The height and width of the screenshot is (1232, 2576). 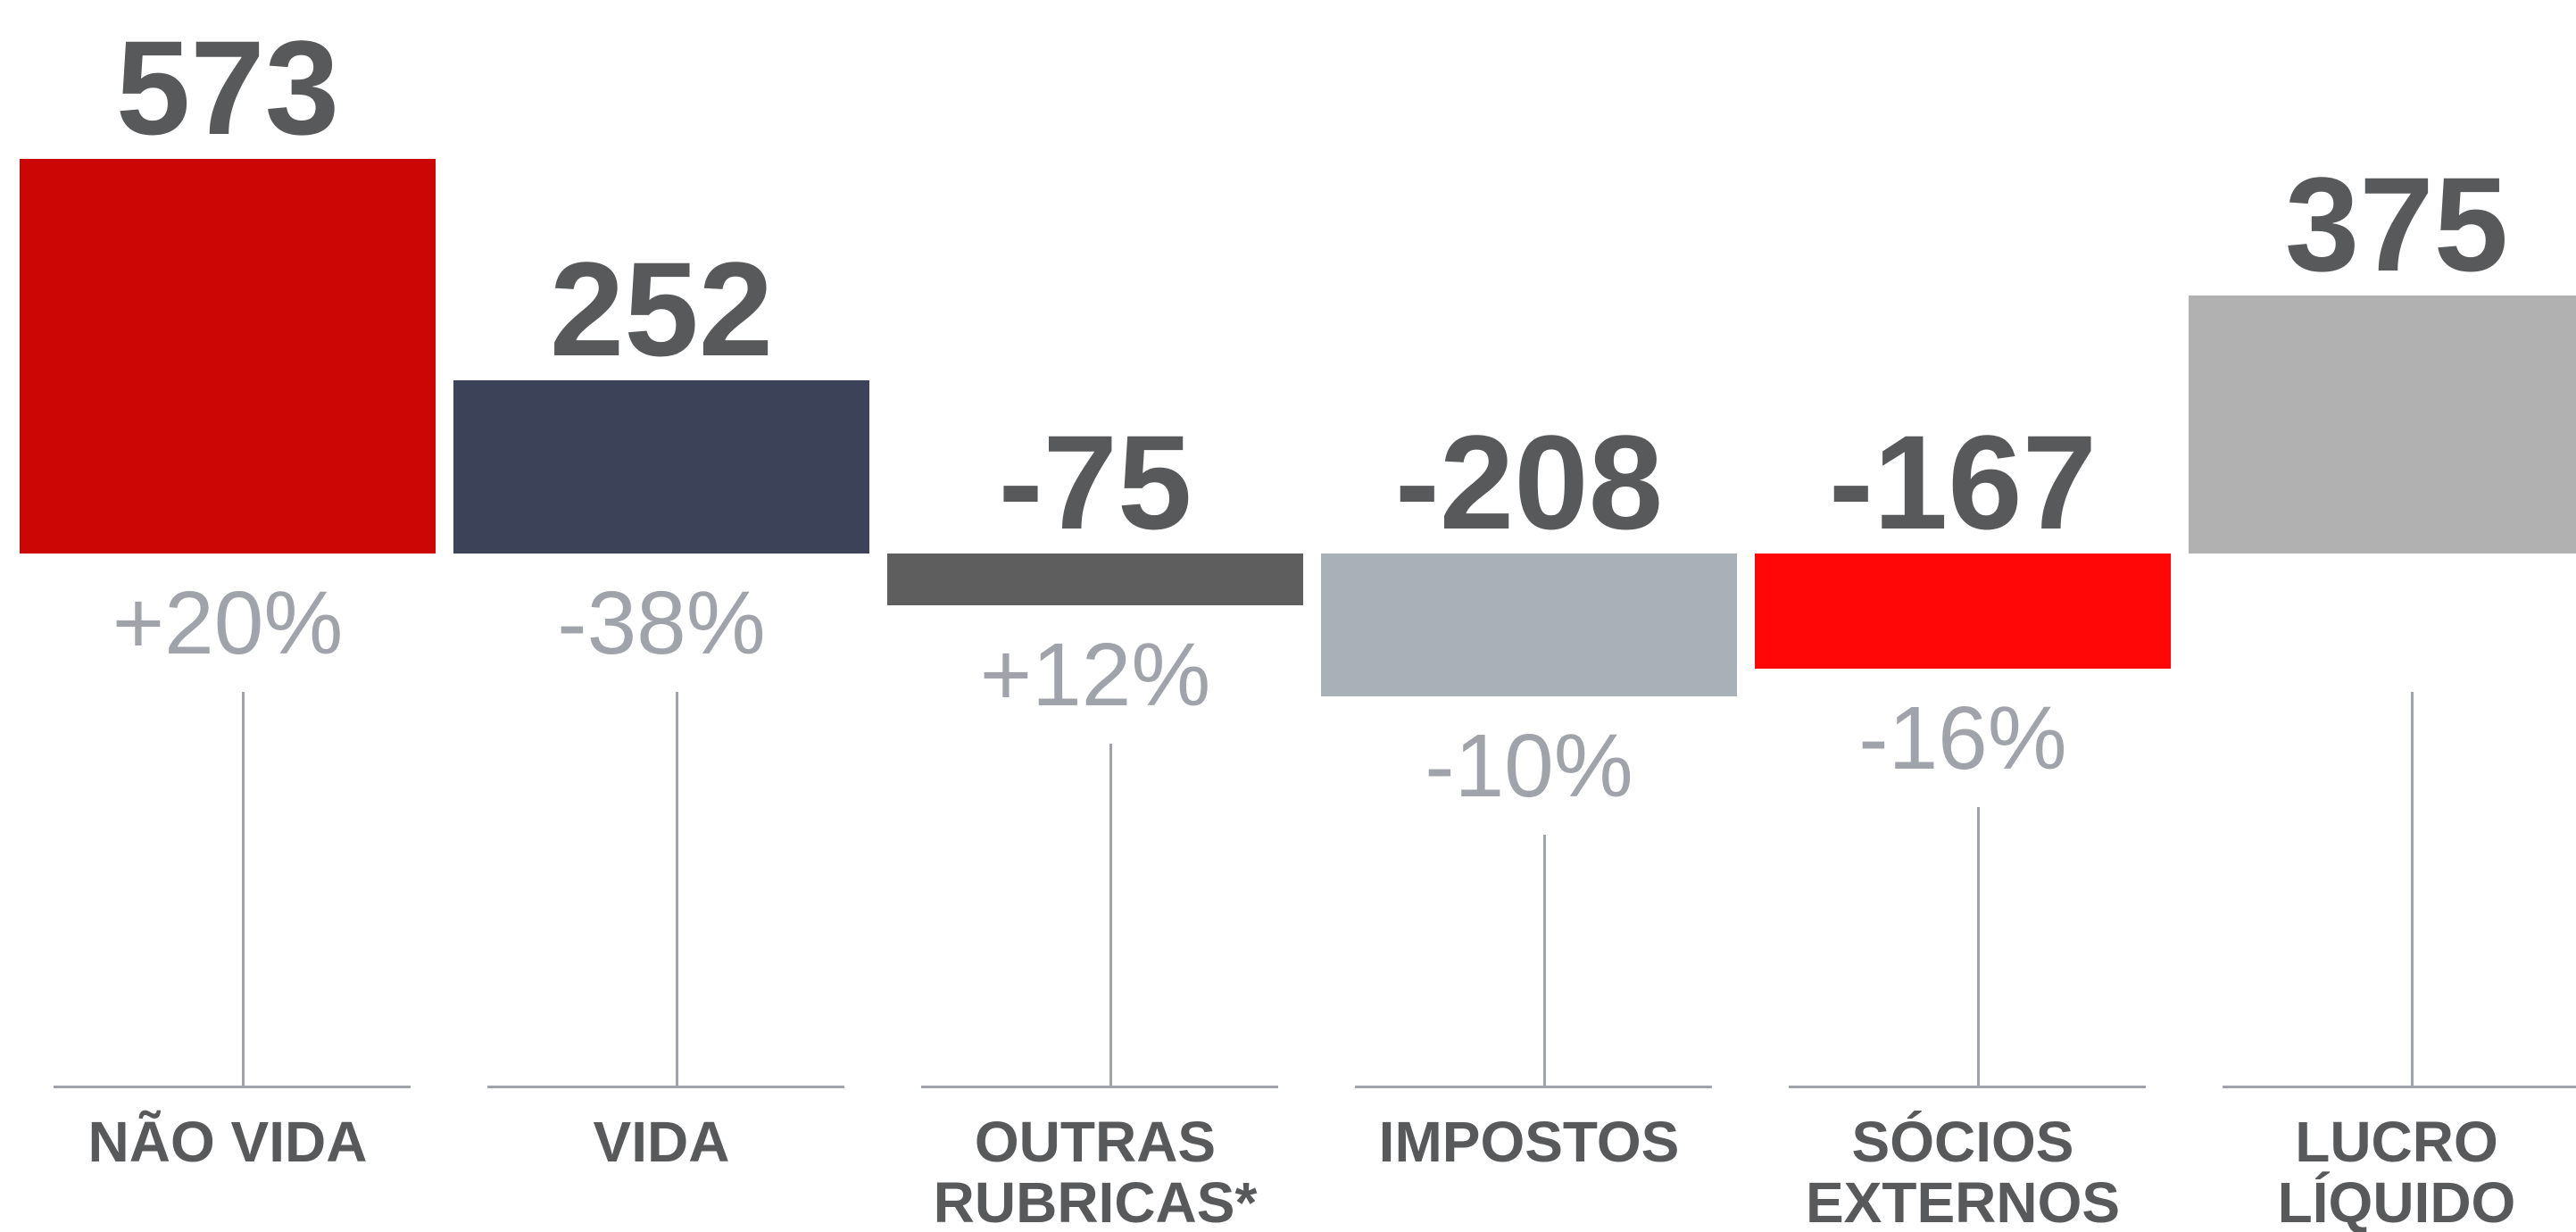 I want to click on change-label: -10%, so click(x=1529, y=766).